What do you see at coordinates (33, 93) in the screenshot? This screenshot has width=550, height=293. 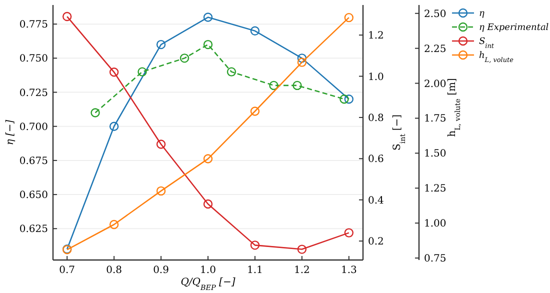 I see `y-tick-label: 0.725` at bounding box center [33, 93].